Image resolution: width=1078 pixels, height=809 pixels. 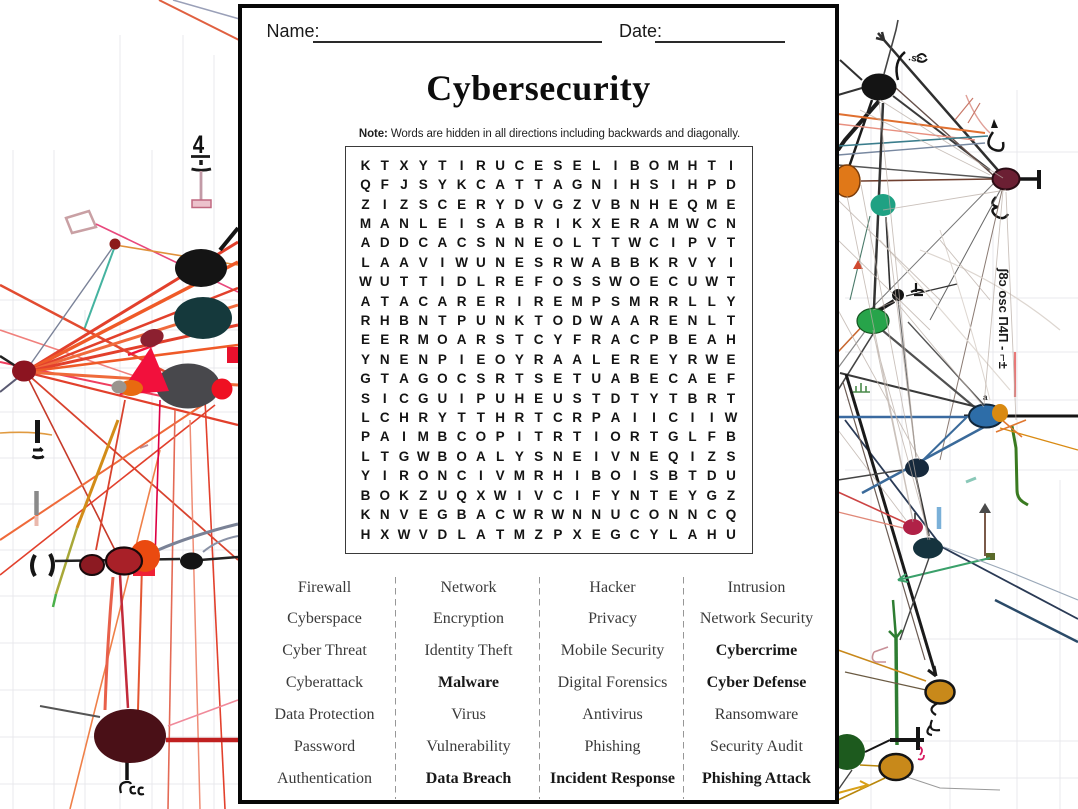 I want to click on svg-text: ʃ8ɔ osc Π4Π - ⌐±, so click(x=1003, y=318).